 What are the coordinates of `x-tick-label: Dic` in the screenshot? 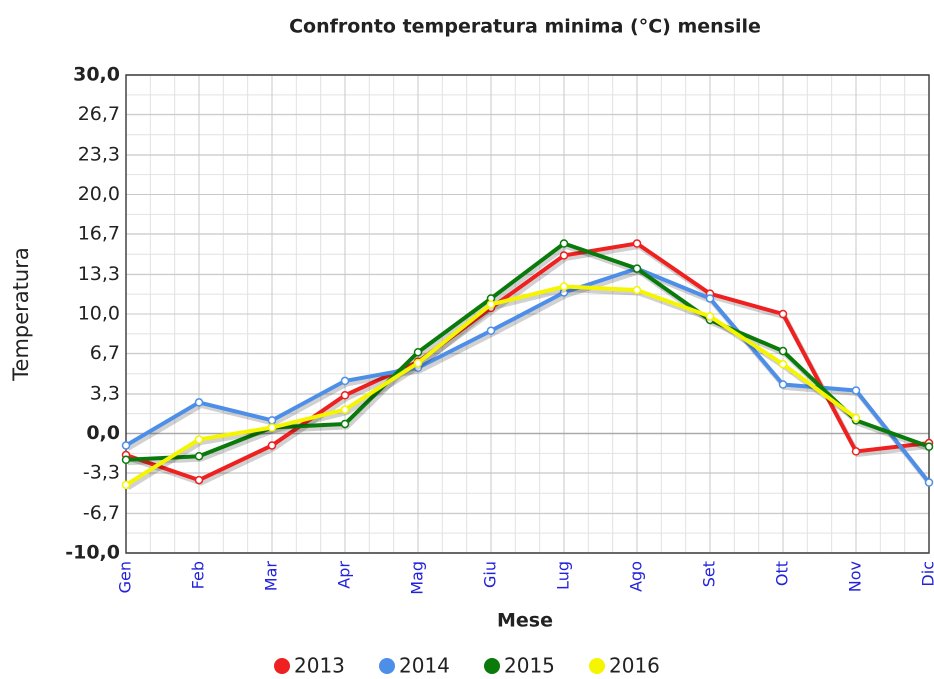 It's located at (926, 574).